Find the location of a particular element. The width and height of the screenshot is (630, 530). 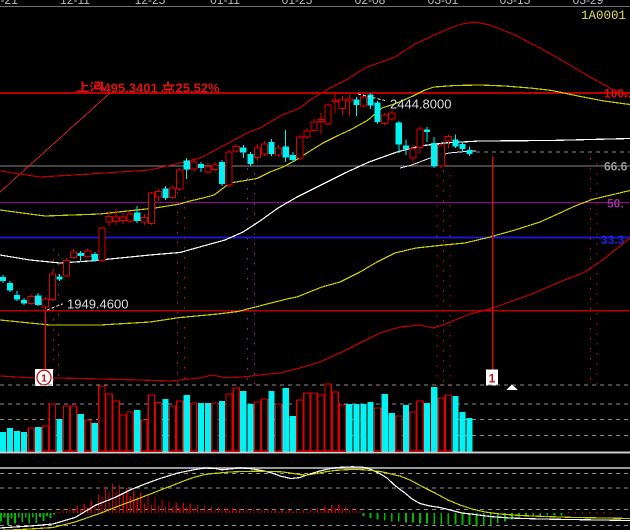

svg-text: 25.52% is located at coordinates (198, 88).